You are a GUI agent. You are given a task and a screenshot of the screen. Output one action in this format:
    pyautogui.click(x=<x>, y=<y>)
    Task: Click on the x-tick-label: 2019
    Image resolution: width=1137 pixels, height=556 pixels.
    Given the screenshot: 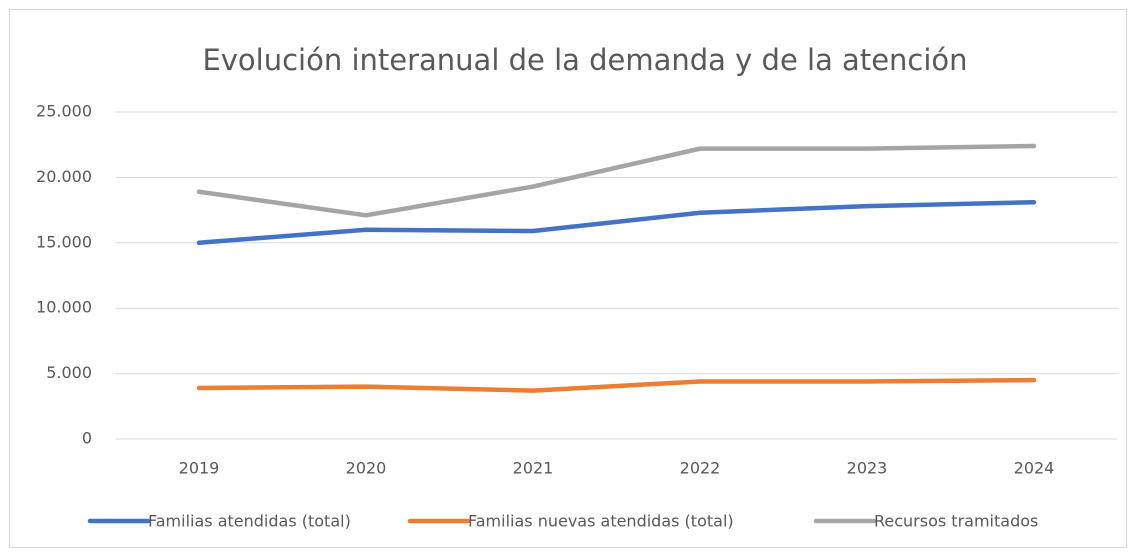 What is the action you would take?
    pyautogui.click(x=199, y=468)
    